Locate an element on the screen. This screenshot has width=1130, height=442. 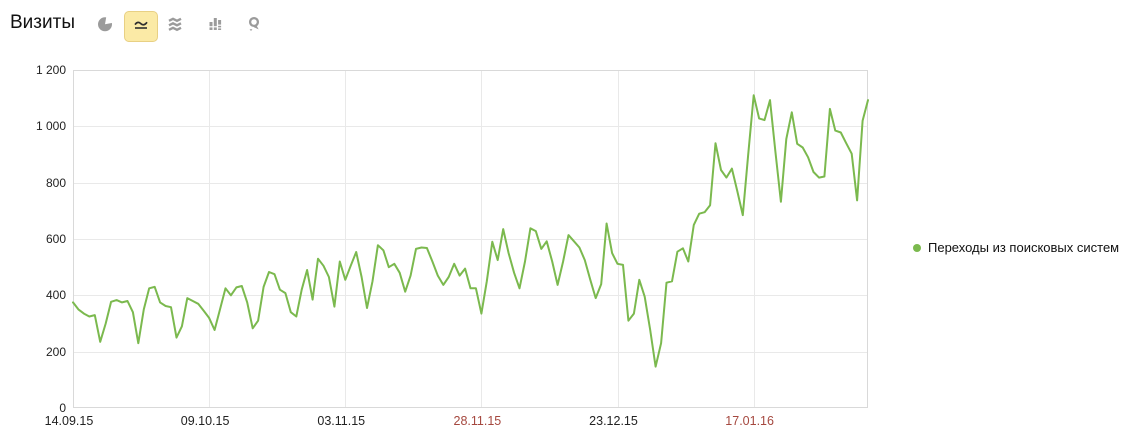
map-pin-icon is located at coordinates (254, 27).